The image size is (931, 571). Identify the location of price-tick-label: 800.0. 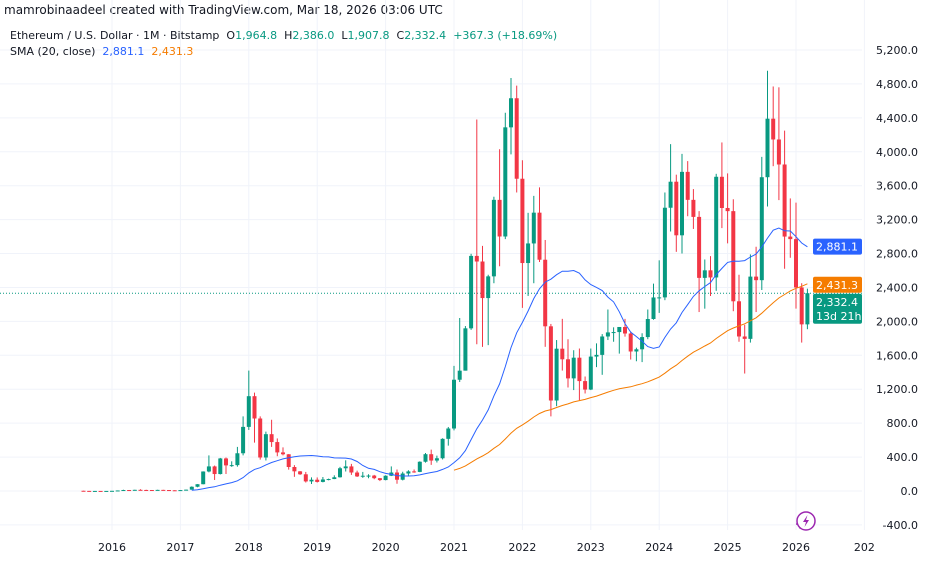
(903, 423).